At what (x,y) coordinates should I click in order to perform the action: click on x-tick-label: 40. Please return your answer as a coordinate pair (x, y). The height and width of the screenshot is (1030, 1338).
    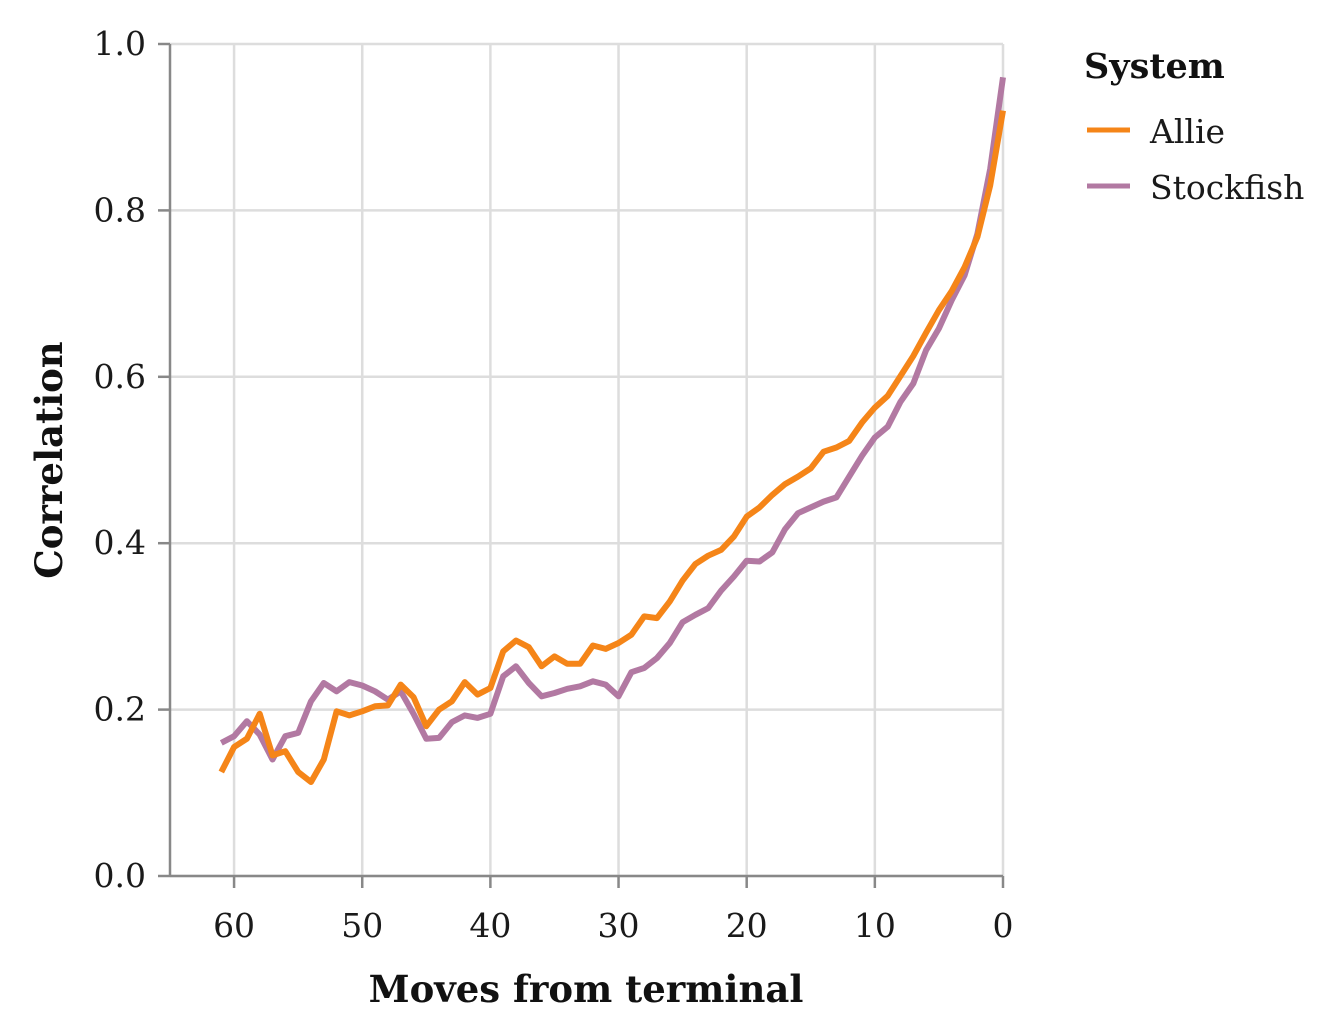
    Looking at the image, I should click on (490, 925).